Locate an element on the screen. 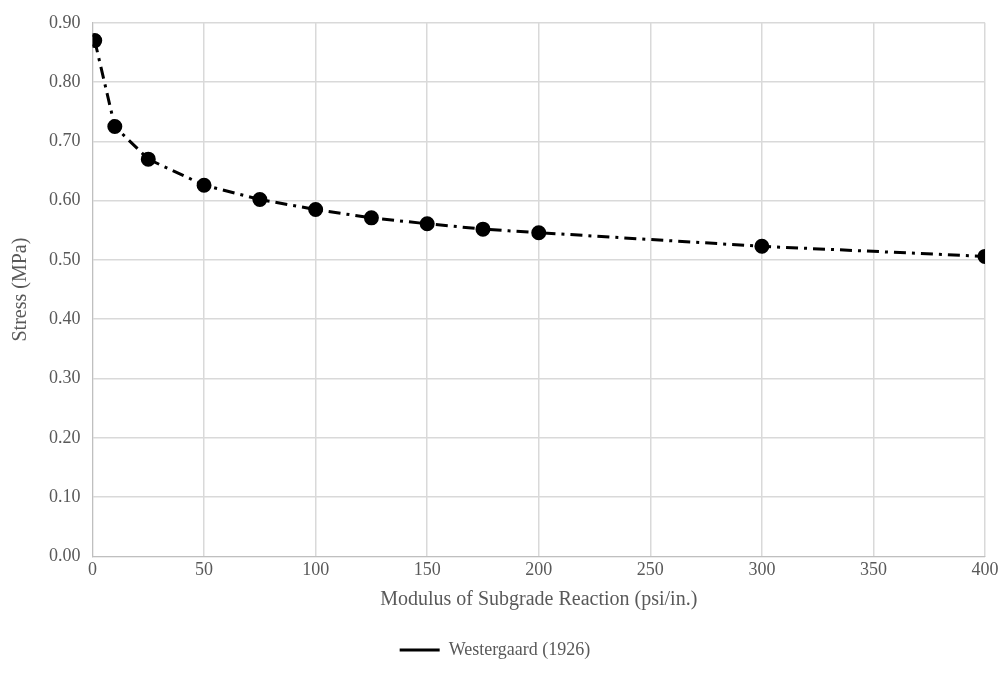 This screenshot has height=679, width=1005. y-tick-label: 0.60 is located at coordinates (65, 199).